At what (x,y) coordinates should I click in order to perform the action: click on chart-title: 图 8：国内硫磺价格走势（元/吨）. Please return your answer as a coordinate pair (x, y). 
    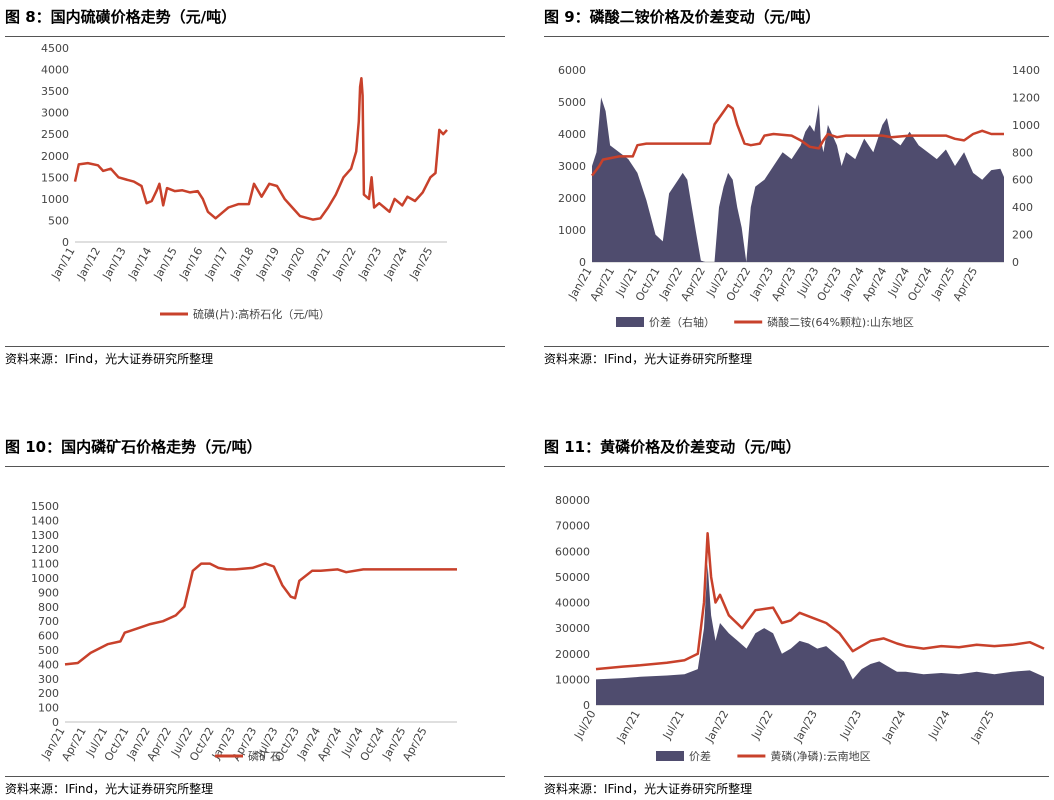
    Looking at the image, I should click on (121, 17).